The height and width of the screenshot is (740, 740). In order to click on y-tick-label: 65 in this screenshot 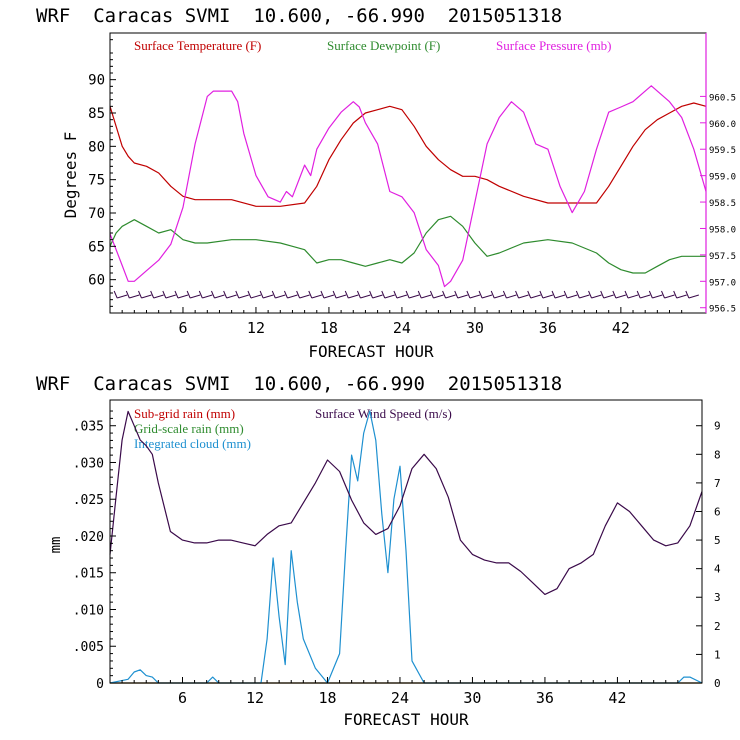, I will do `click(96, 247)`.